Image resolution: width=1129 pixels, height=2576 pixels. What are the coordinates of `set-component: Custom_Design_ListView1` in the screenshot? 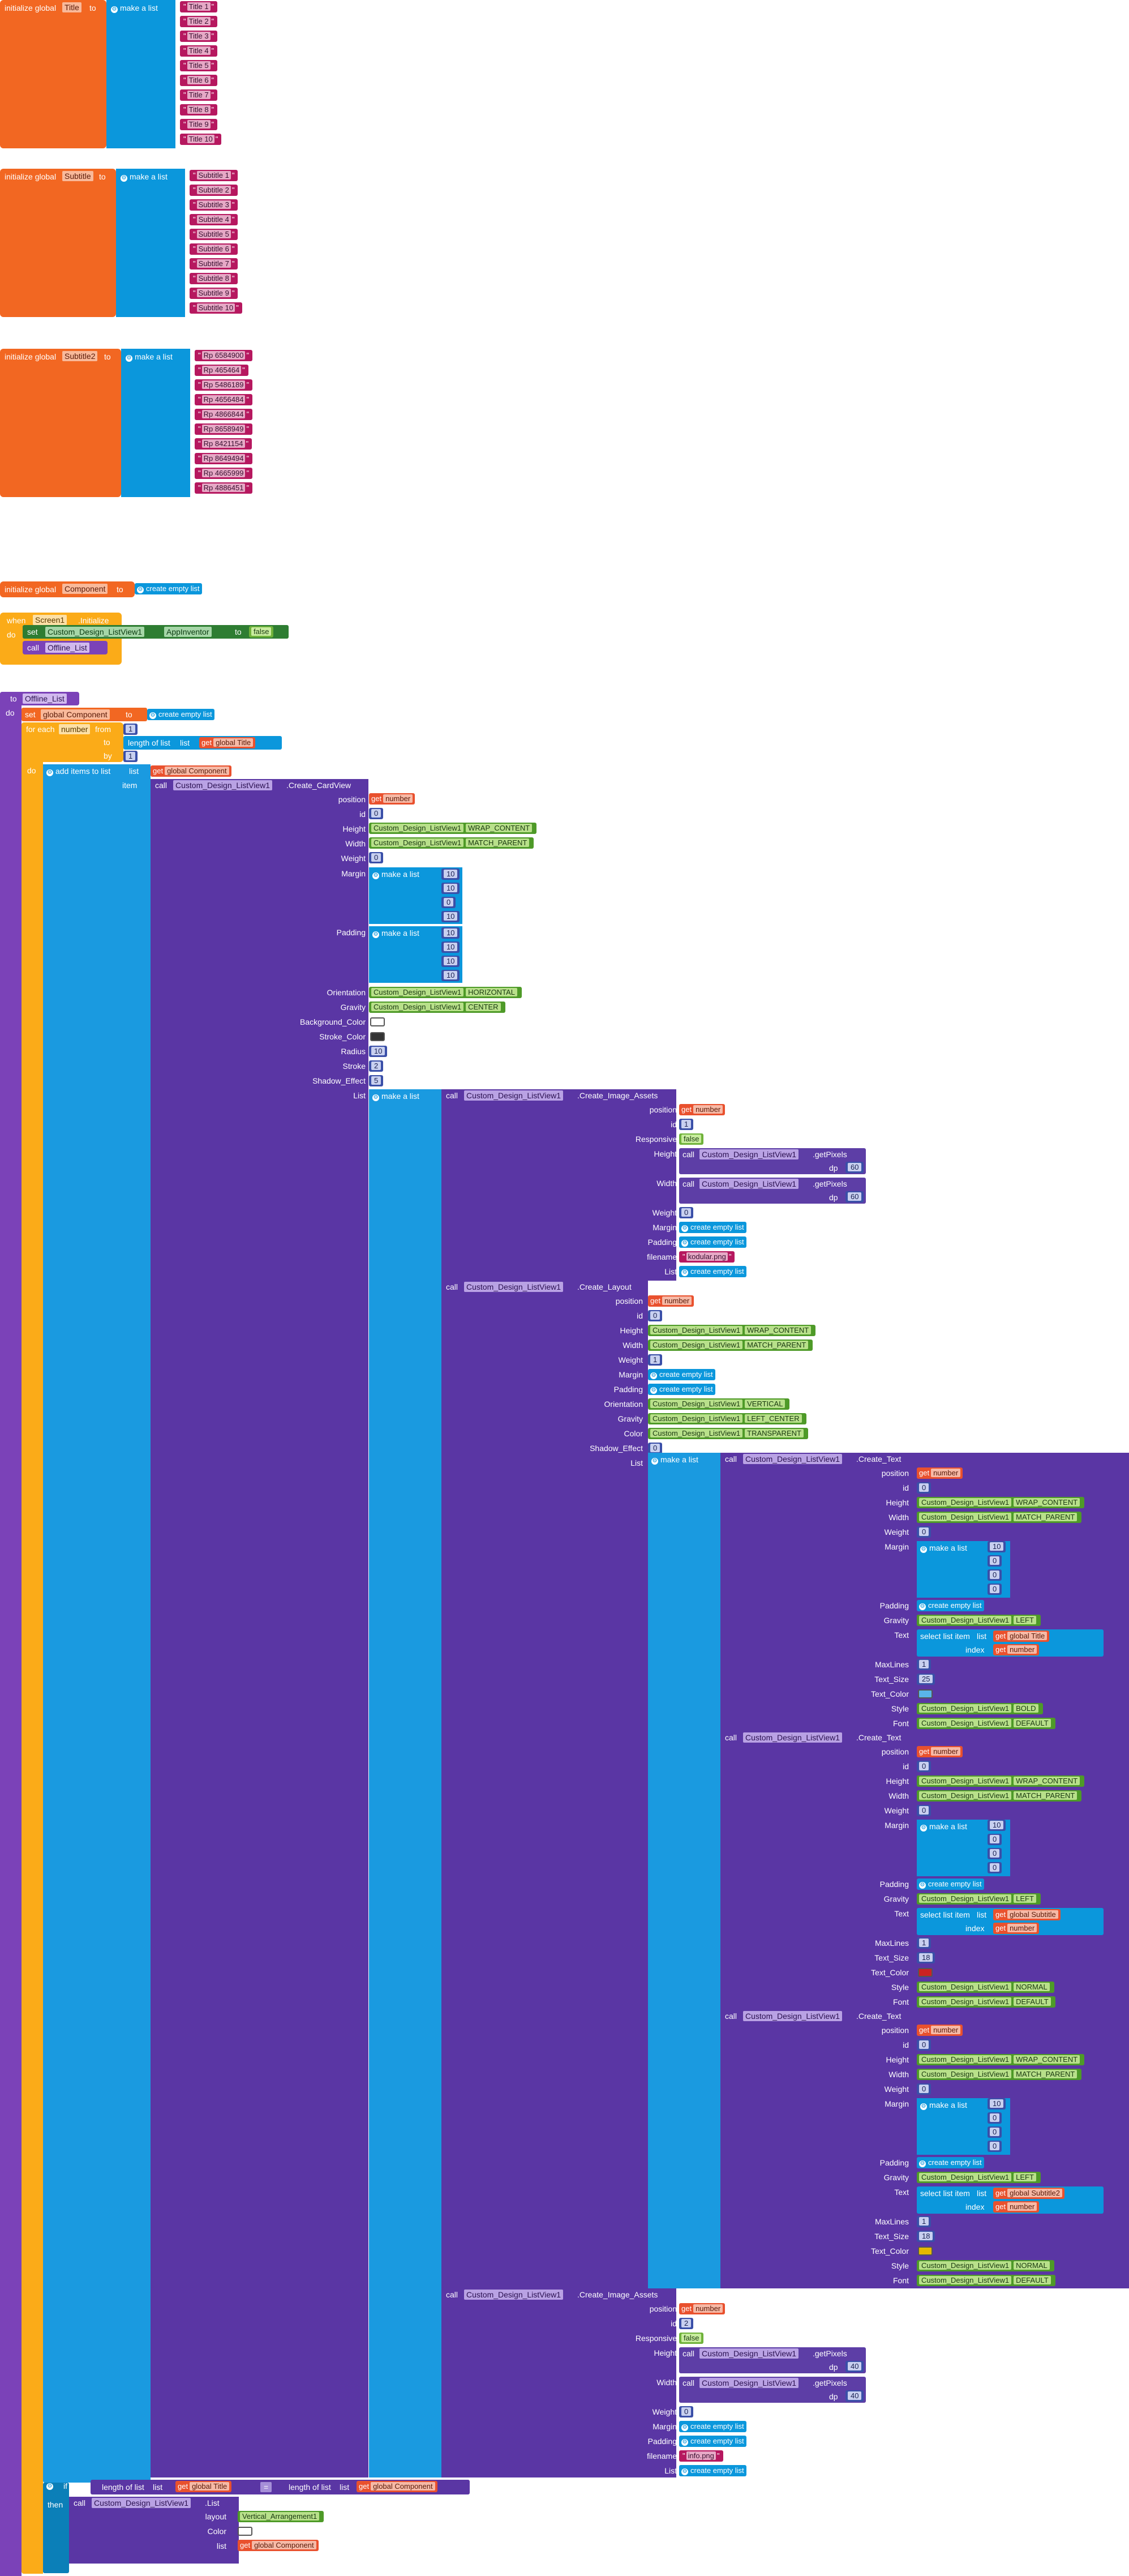 It's located at (95, 632).